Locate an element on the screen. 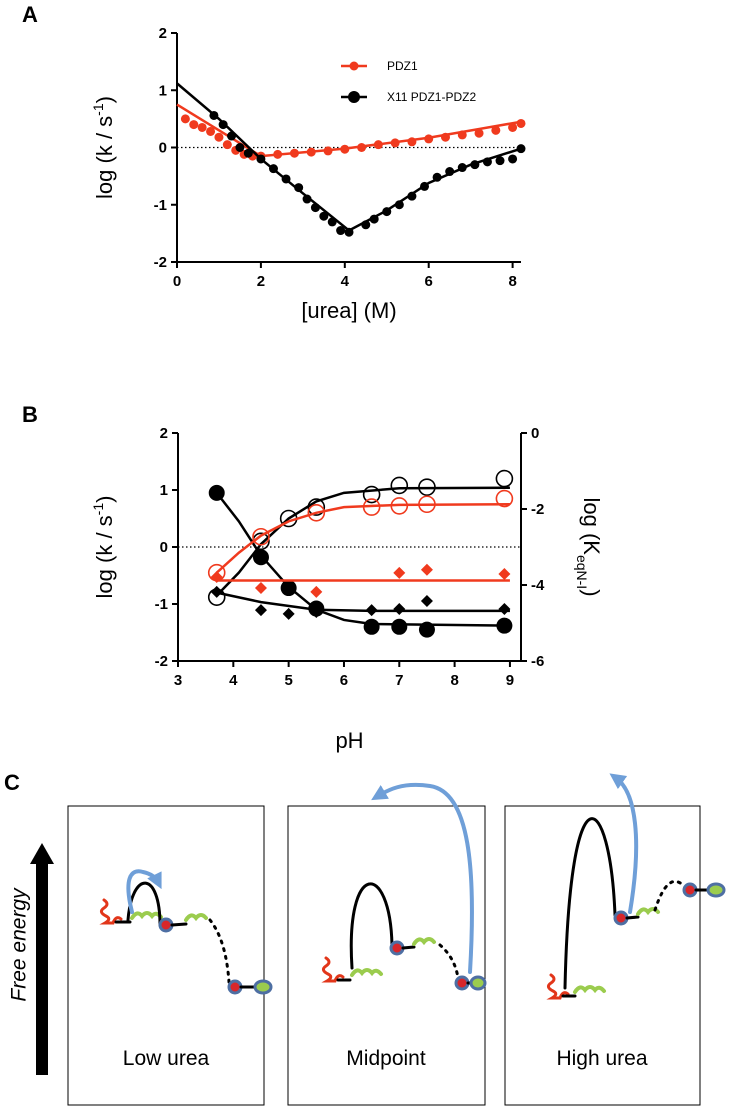  energy-arrow-head is located at coordinates (42, 853).